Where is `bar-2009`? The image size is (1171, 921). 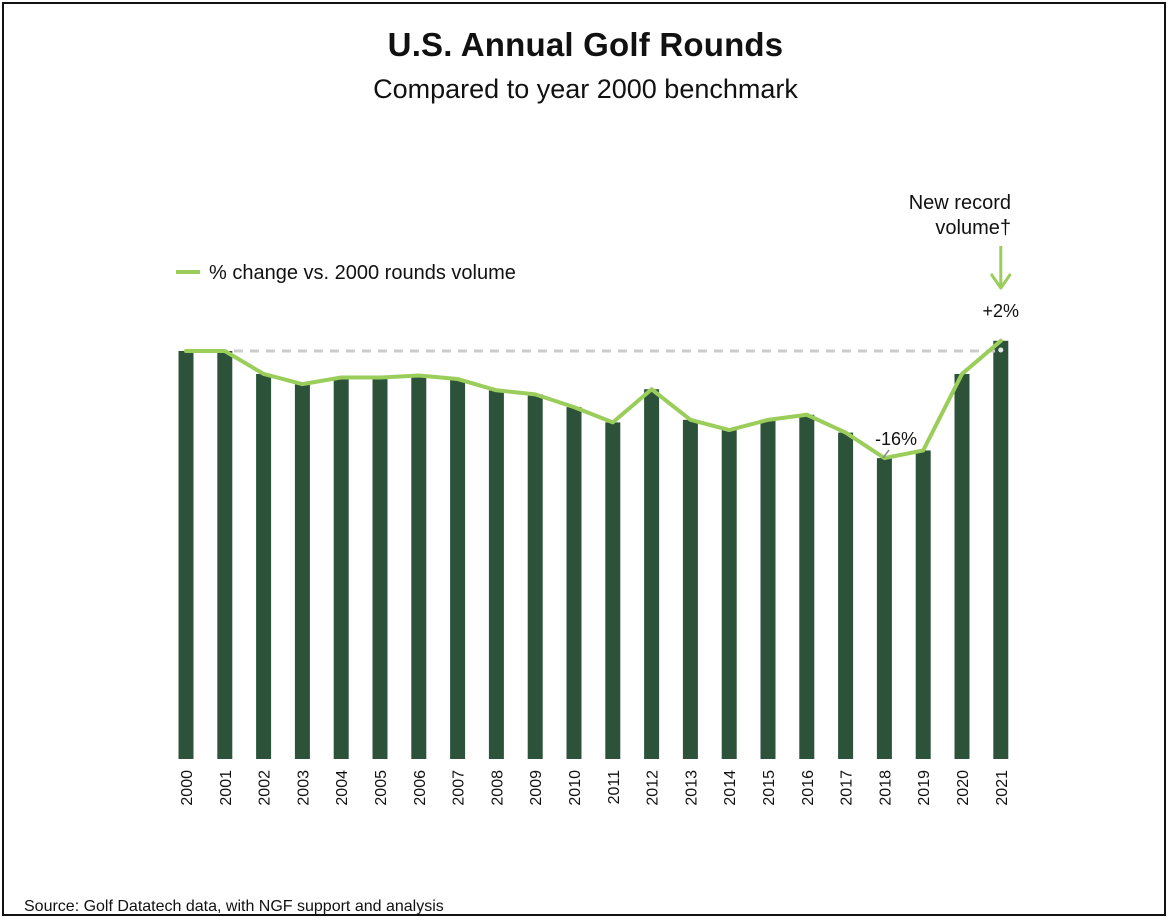 bar-2009 is located at coordinates (535, 576).